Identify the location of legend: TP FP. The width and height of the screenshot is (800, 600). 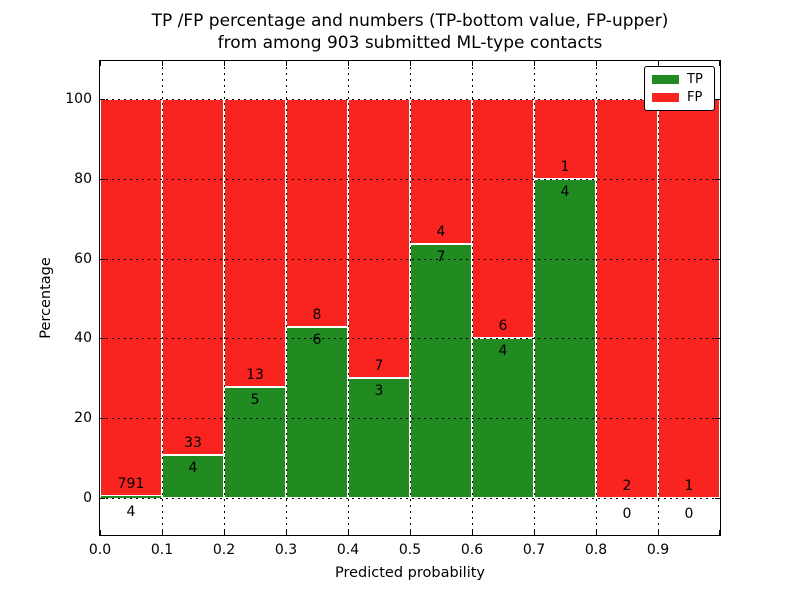
(679, 88).